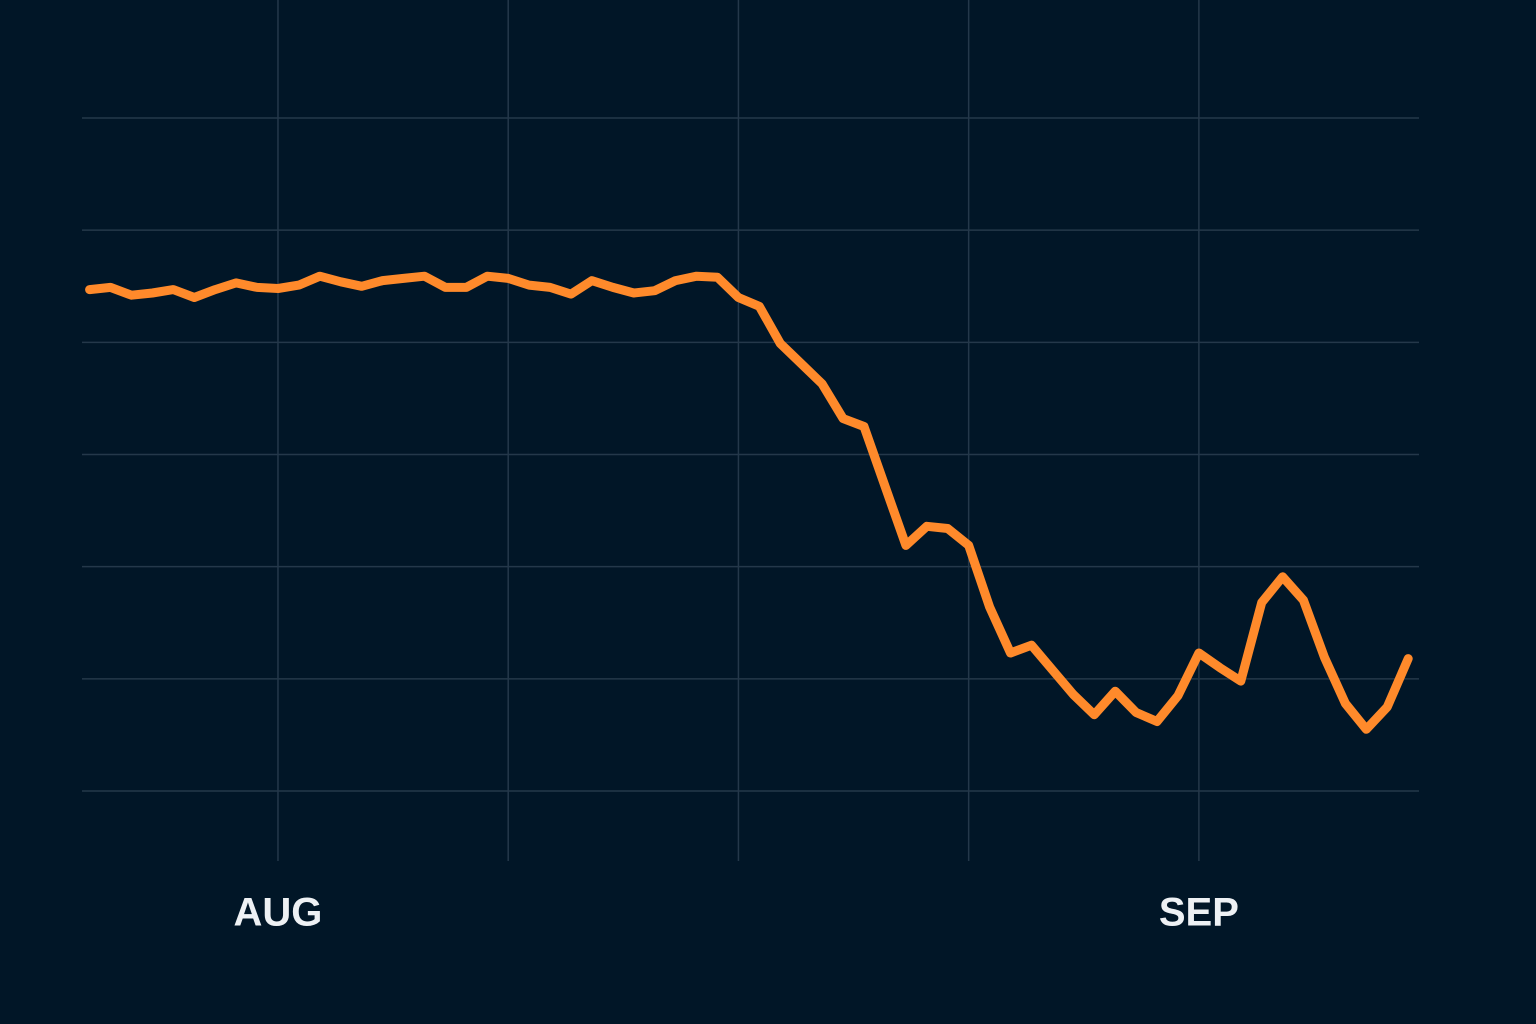  I want to click on x-tick-label: AUG, so click(278, 913).